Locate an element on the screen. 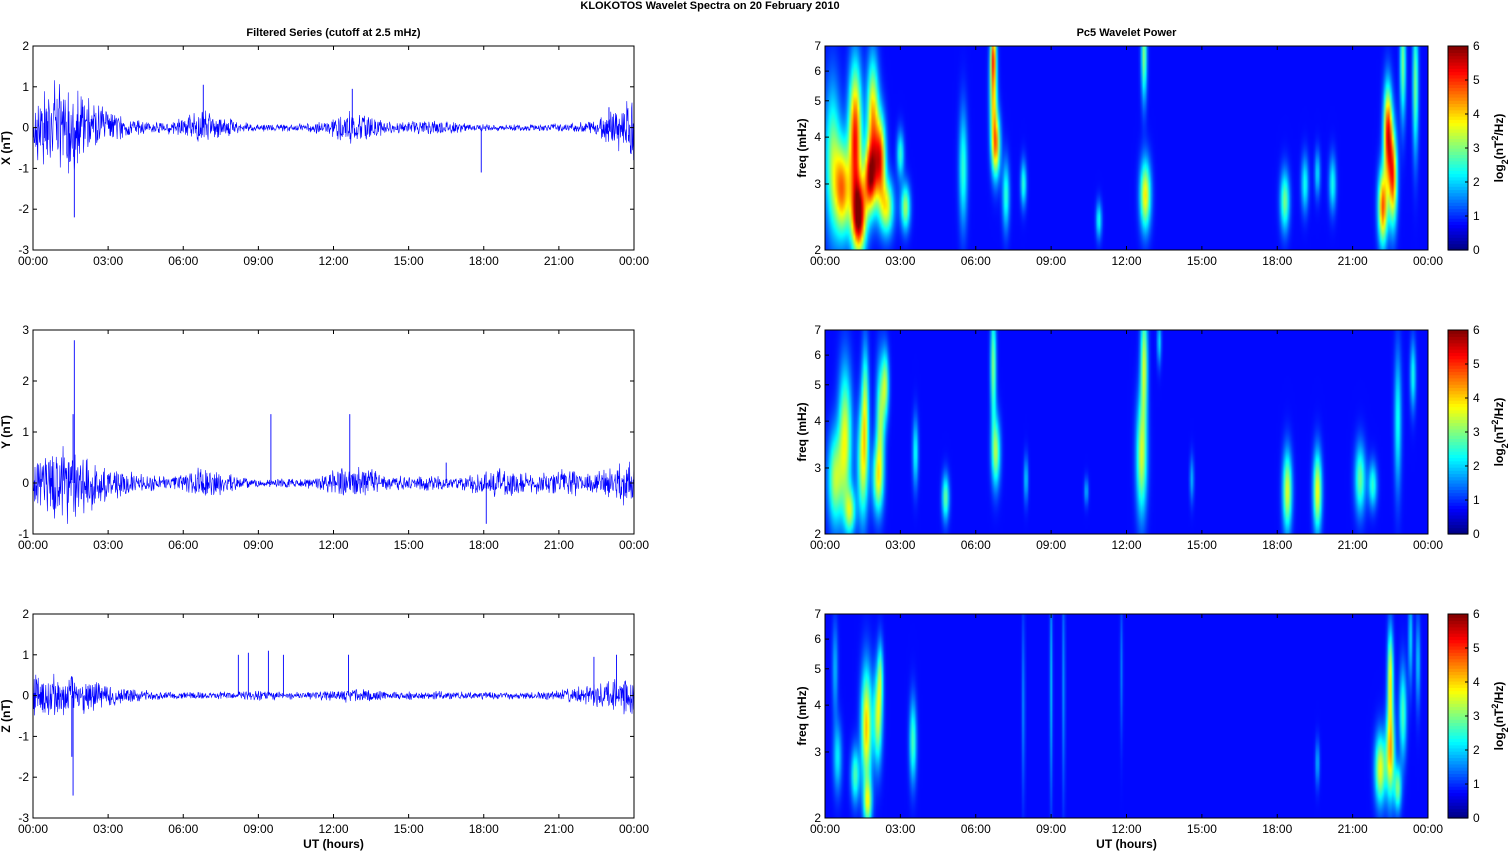  y-axis-label: freq (mHz) is located at coordinates (802, 715).